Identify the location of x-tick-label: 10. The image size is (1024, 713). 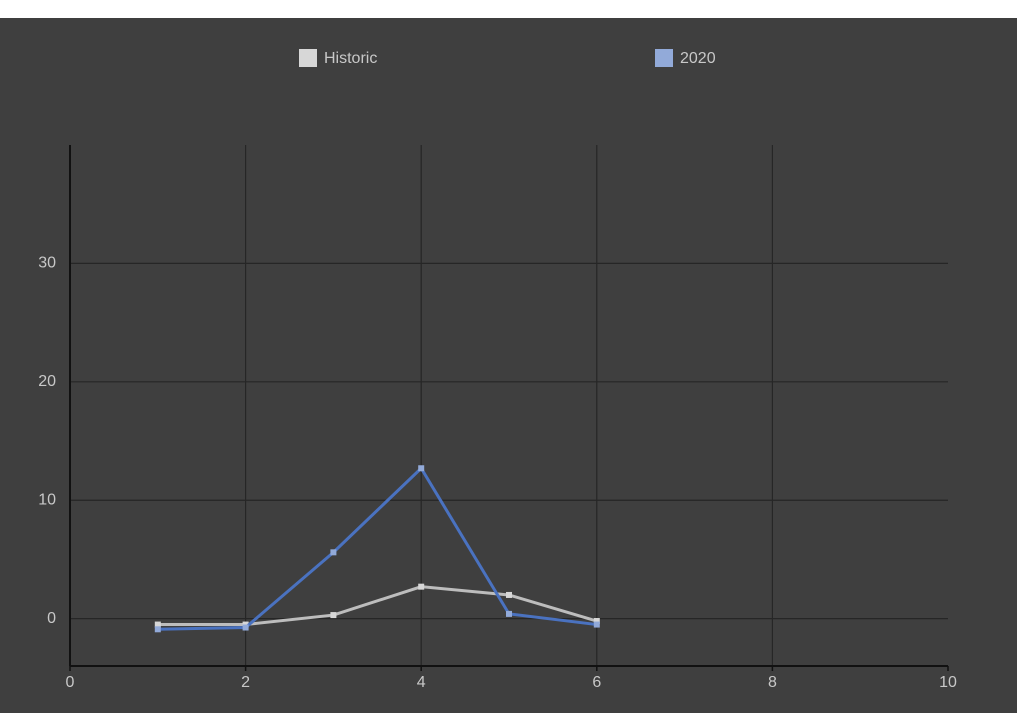
(948, 682).